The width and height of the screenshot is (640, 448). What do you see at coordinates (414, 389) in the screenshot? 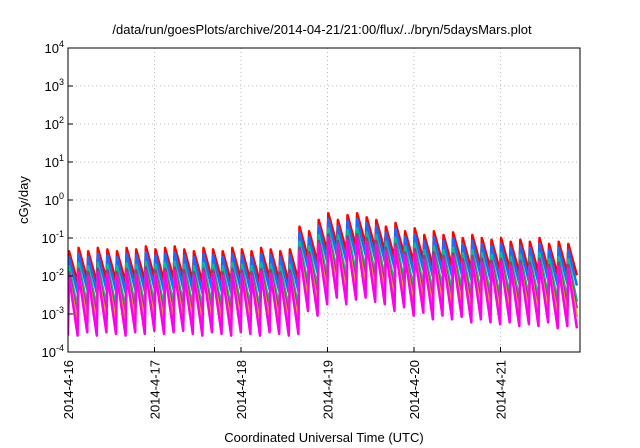
I see `x-tick-label: 2014-4-20` at bounding box center [414, 389].